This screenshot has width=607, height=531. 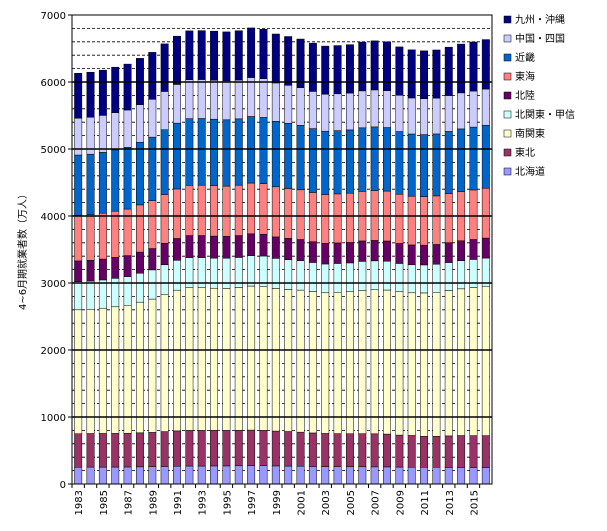 What do you see at coordinates (326, 502) in the screenshot?
I see `x-tick-label: 2003` at bounding box center [326, 502].